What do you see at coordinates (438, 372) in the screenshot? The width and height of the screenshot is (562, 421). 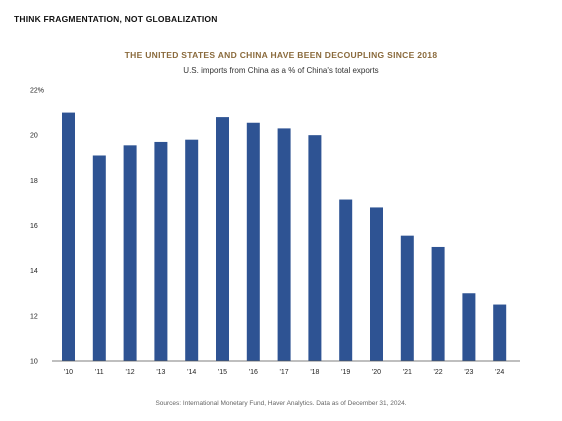 I see `x-tick-label: '22` at bounding box center [438, 372].